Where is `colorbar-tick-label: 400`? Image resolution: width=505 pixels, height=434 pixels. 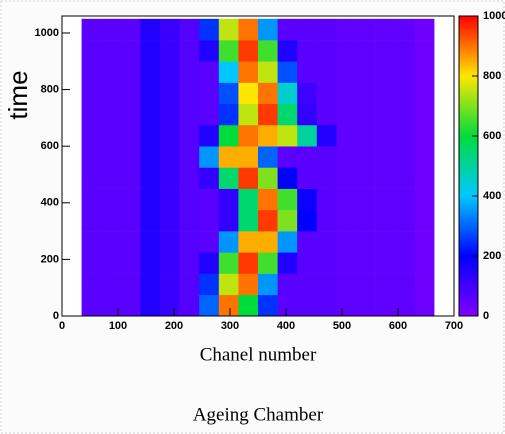
colorbar-tick-label: 400 is located at coordinates (492, 196).